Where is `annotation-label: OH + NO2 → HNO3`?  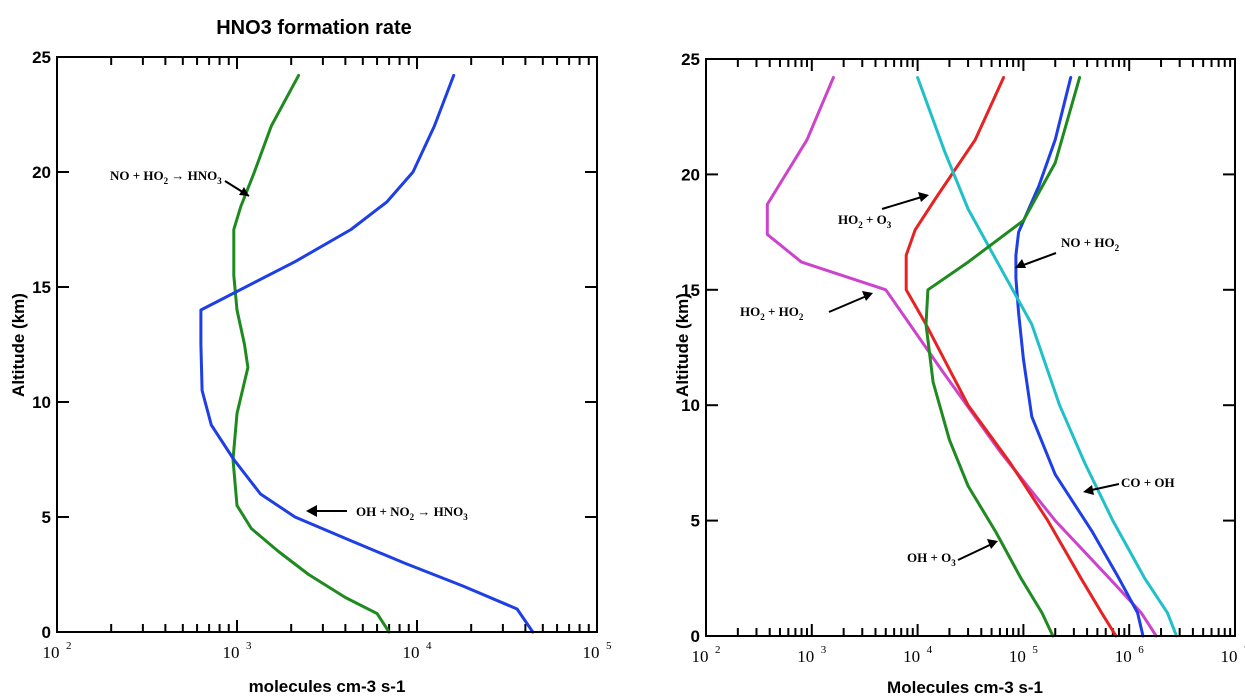 annotation-label: OH + NO2 → HNO3 is located at coordinates (412, 513).